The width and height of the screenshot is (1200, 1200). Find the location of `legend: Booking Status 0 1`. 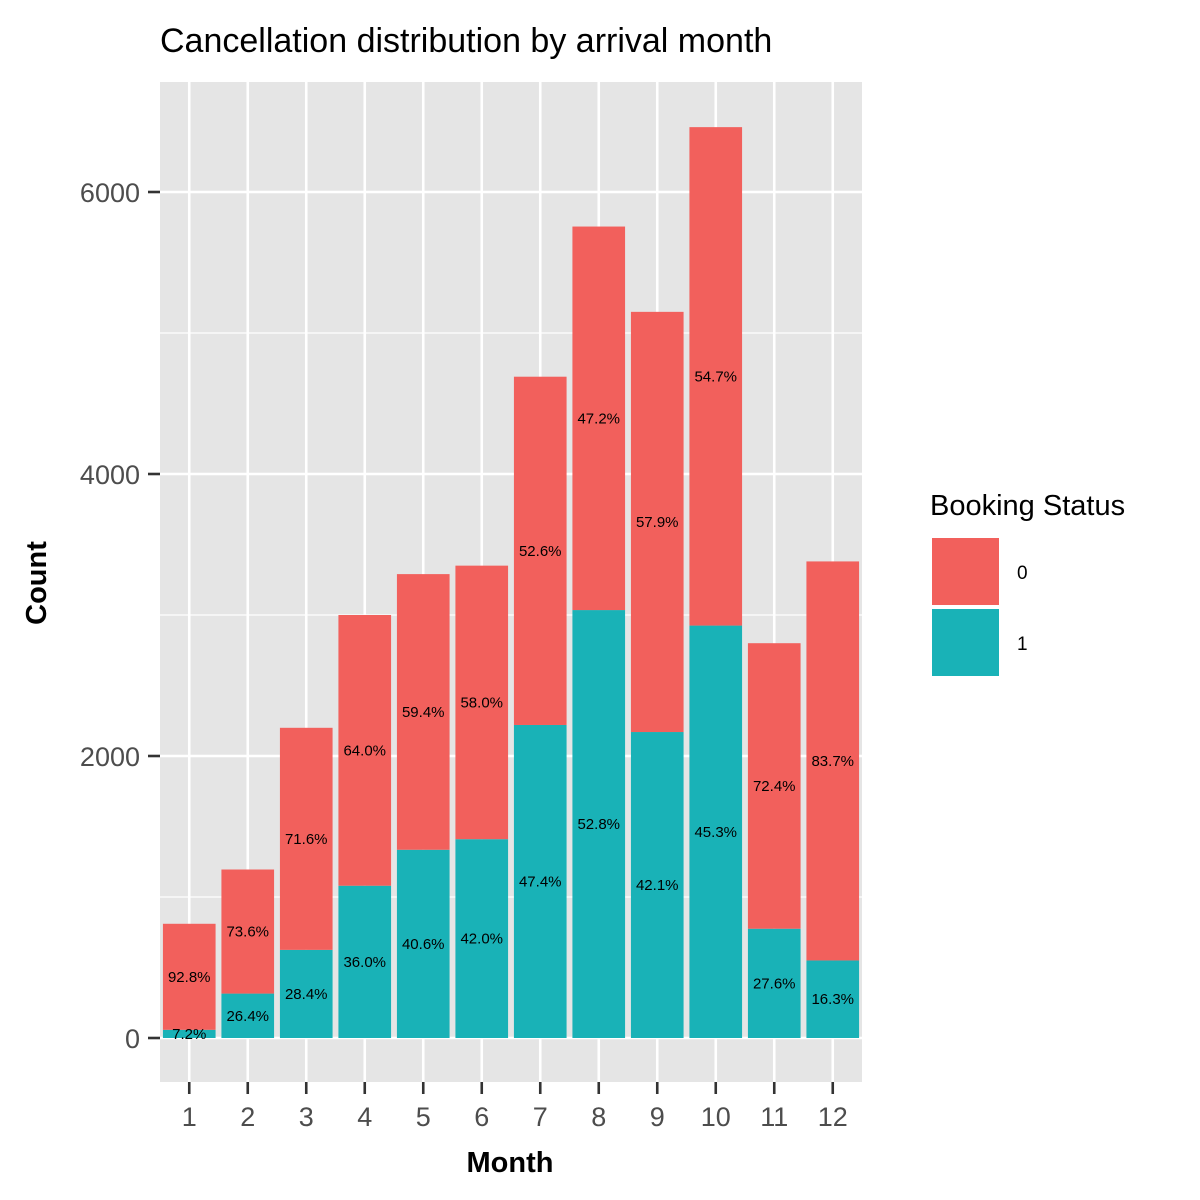

legend: Booking Status 0 1 is located at coordinates (1027, 584).